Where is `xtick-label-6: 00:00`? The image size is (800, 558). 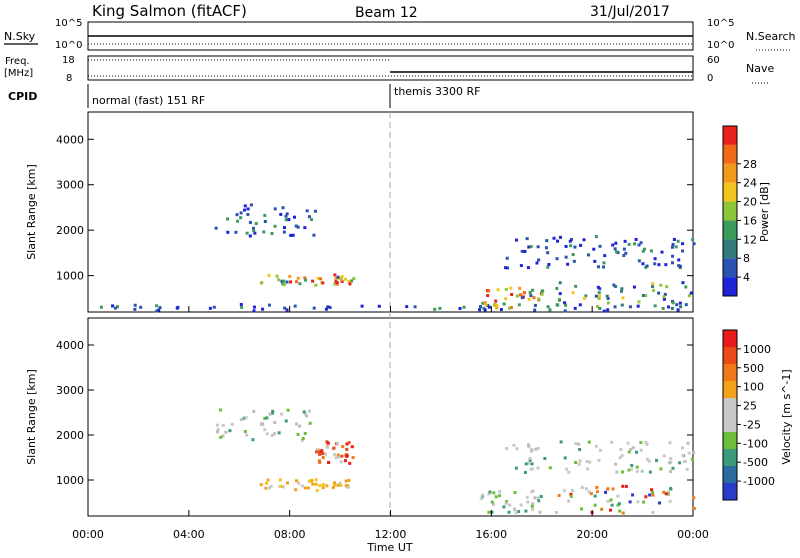 xtick-label-6: 00:00 is located at coordinates (693, 534).